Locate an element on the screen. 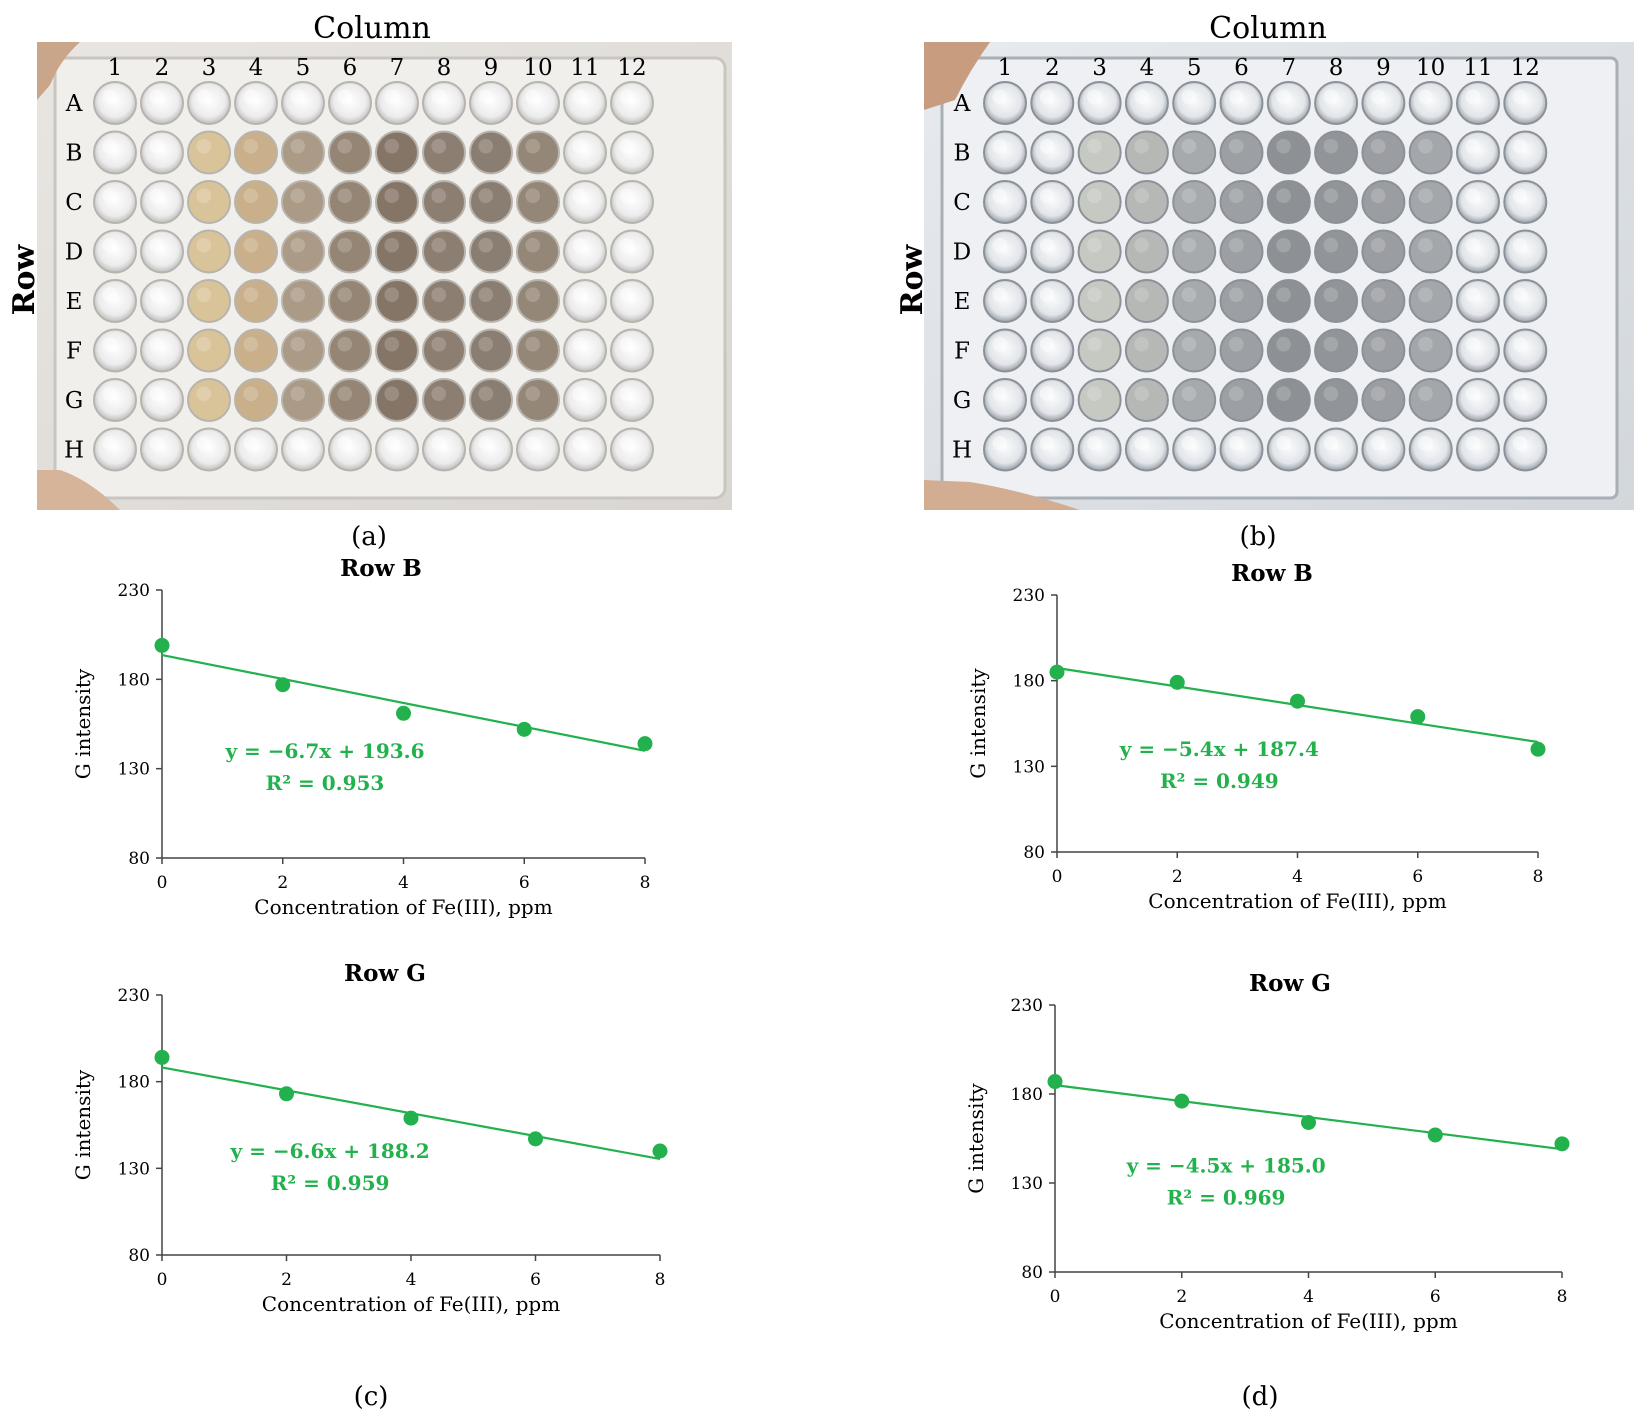 This screenshot has height=1425, width=1635. finger-a is located at coordinates (58, 71).